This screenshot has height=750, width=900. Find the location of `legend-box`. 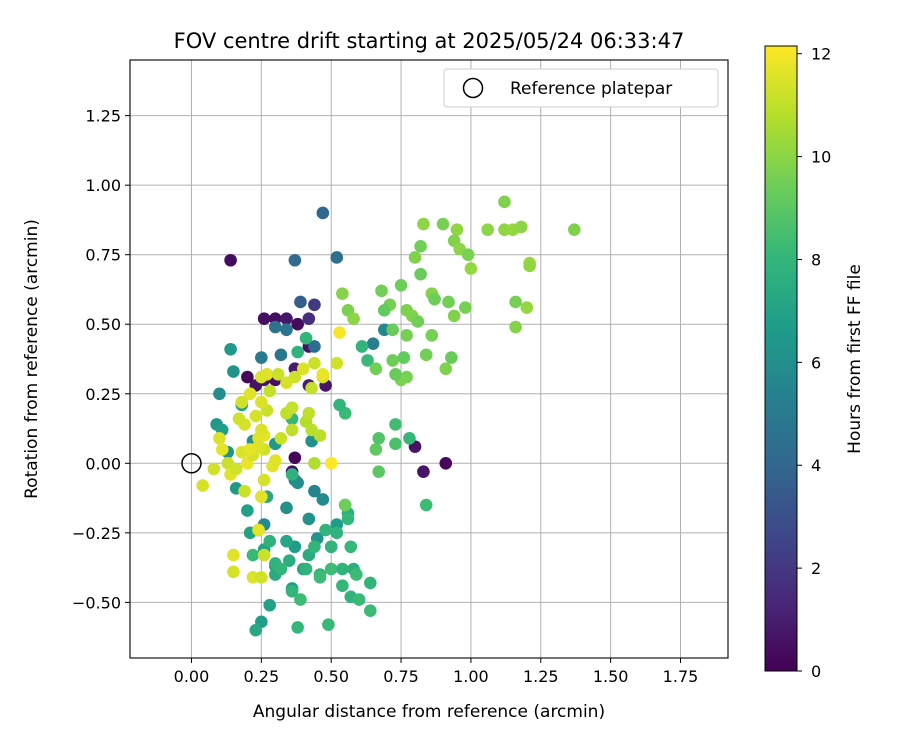

legend-box is located at coordinates (581, 88).